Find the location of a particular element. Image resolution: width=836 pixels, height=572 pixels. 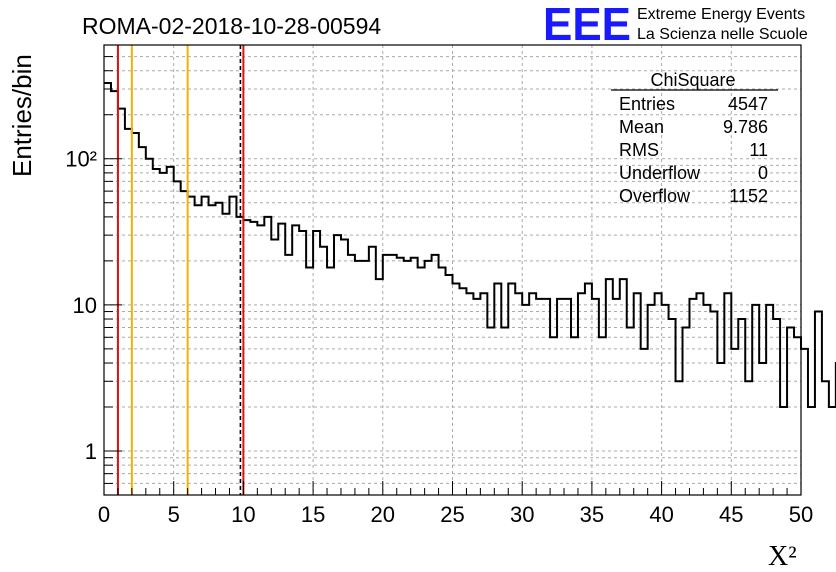

x-tick-label: 0 is located at coordinates (104, 514).